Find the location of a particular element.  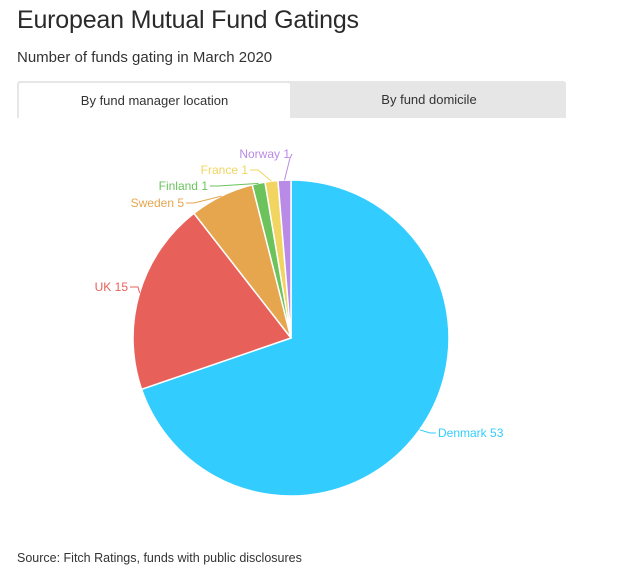

connector-sweden is located at coordinates (204, 199).